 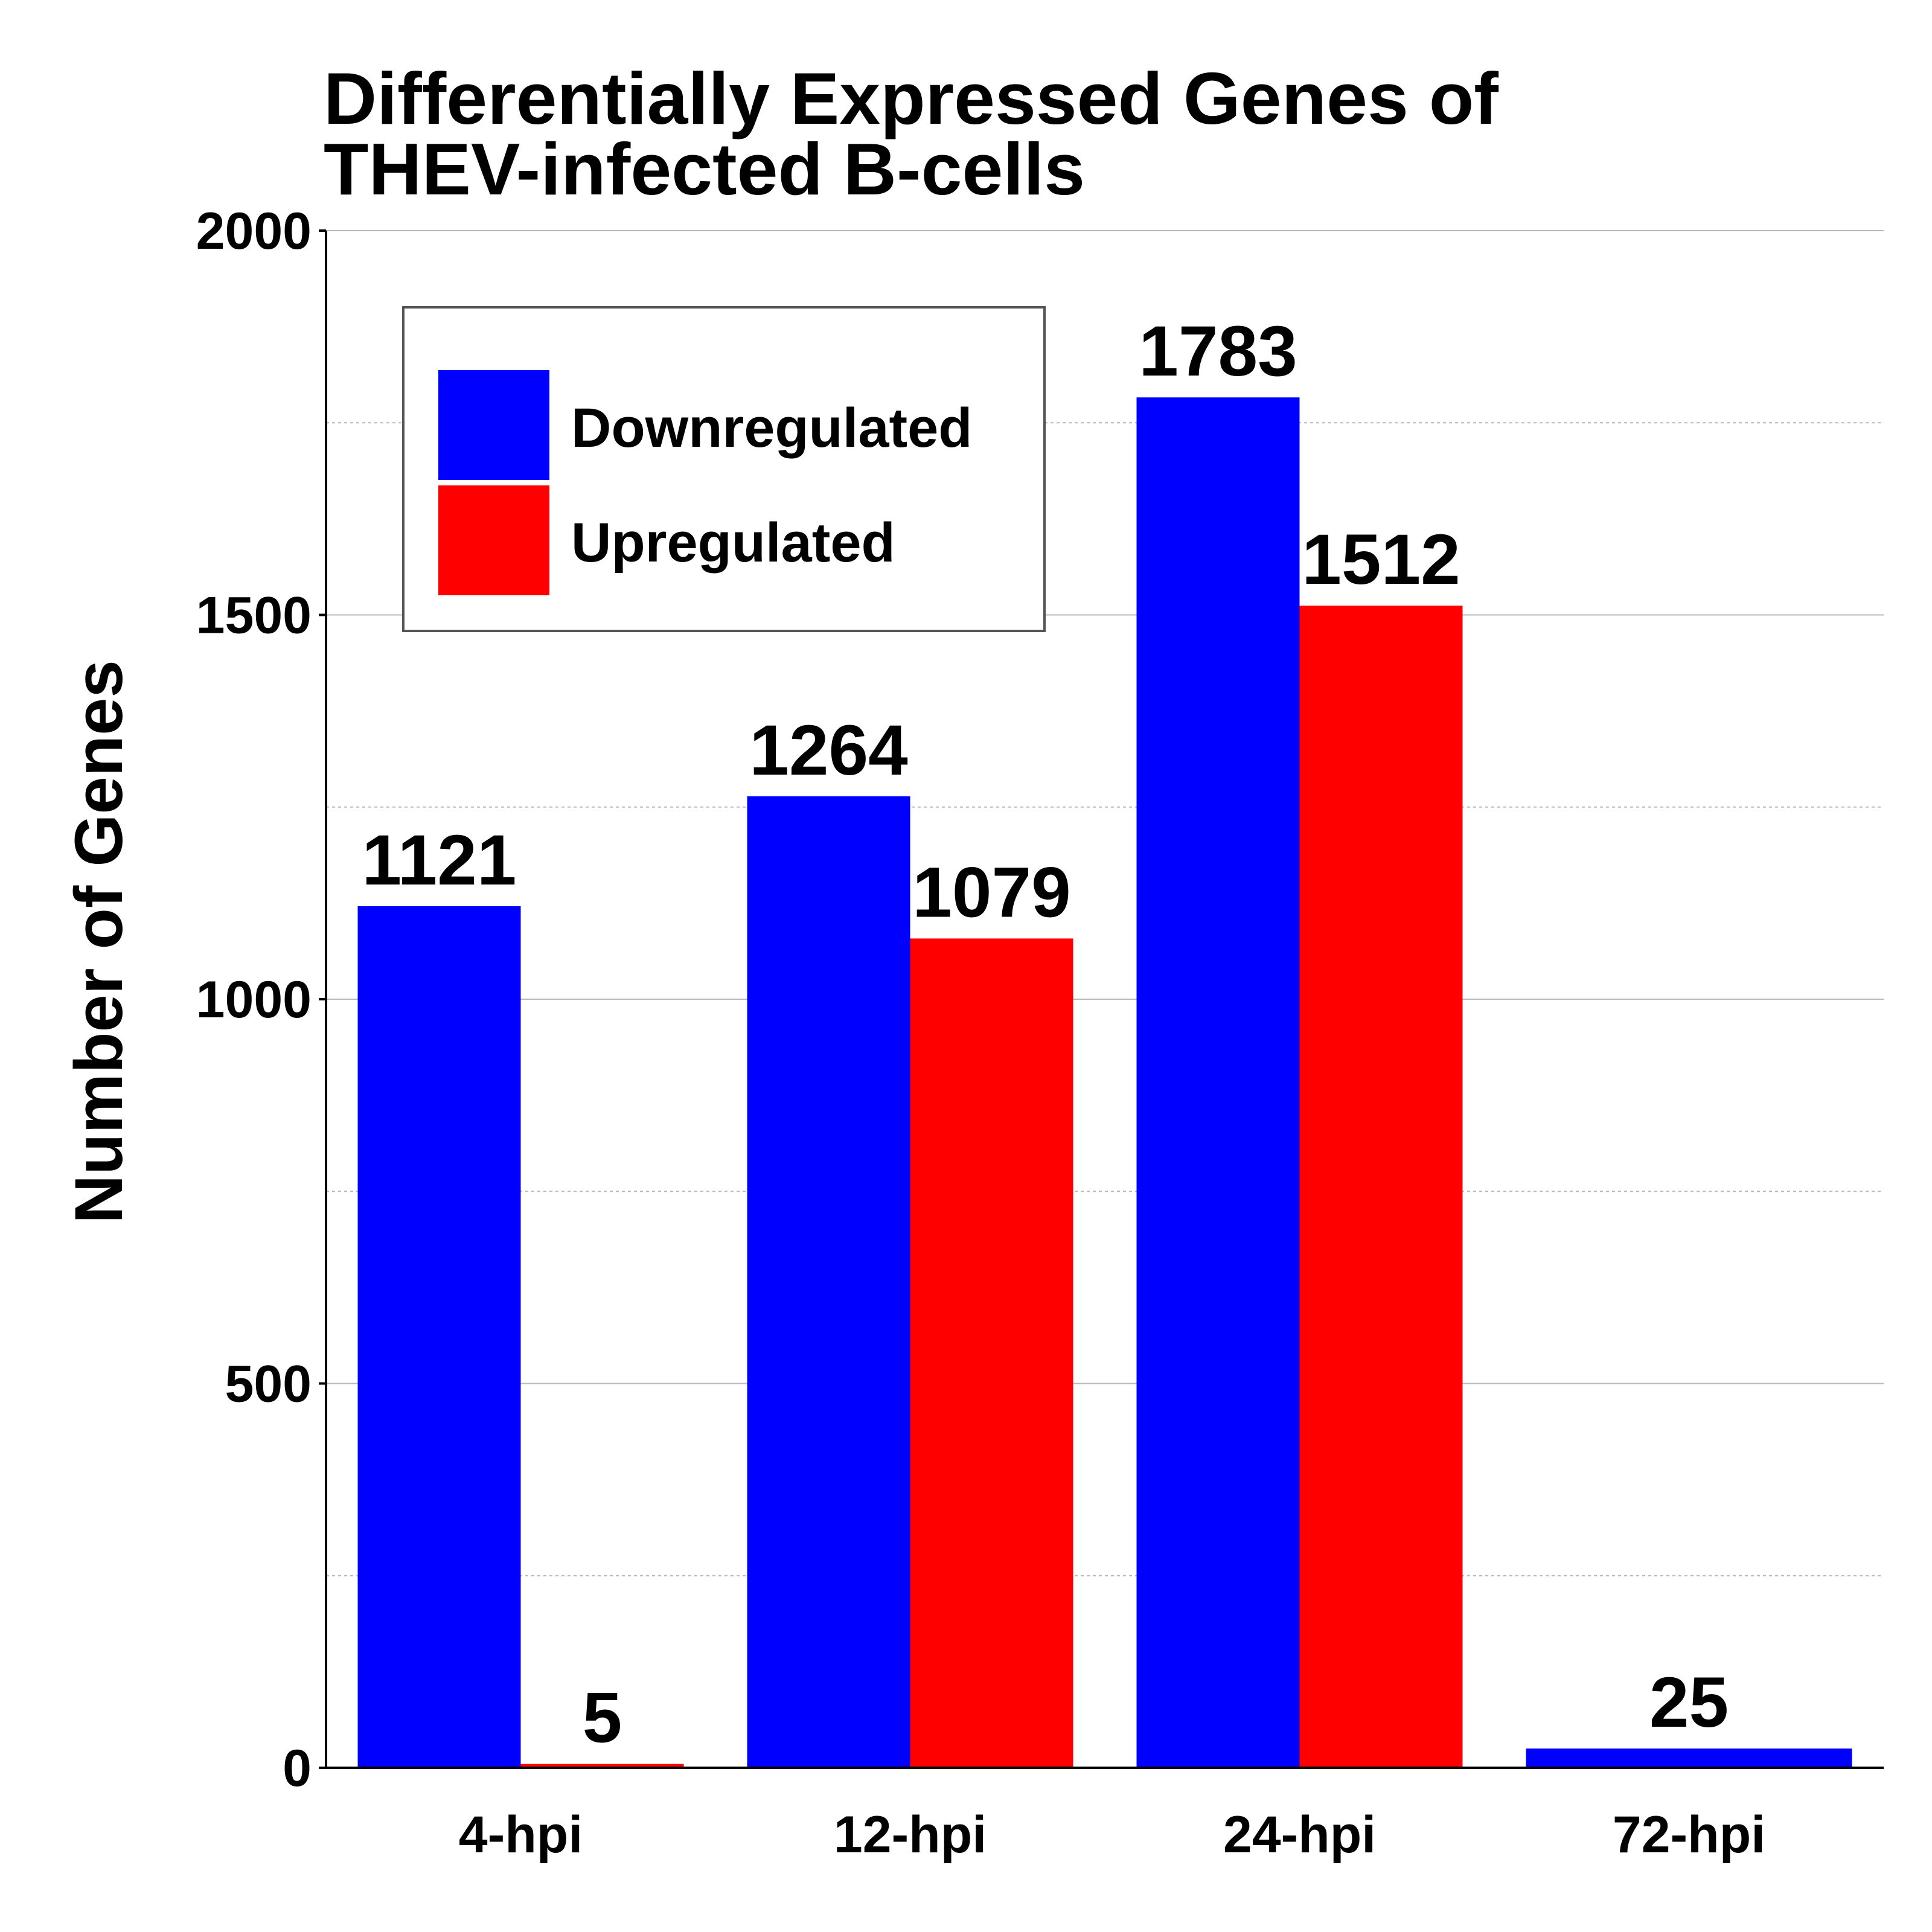 I want to click on chart-title-line-2: THEV-infected B-cells, so click(x=704, y=169).